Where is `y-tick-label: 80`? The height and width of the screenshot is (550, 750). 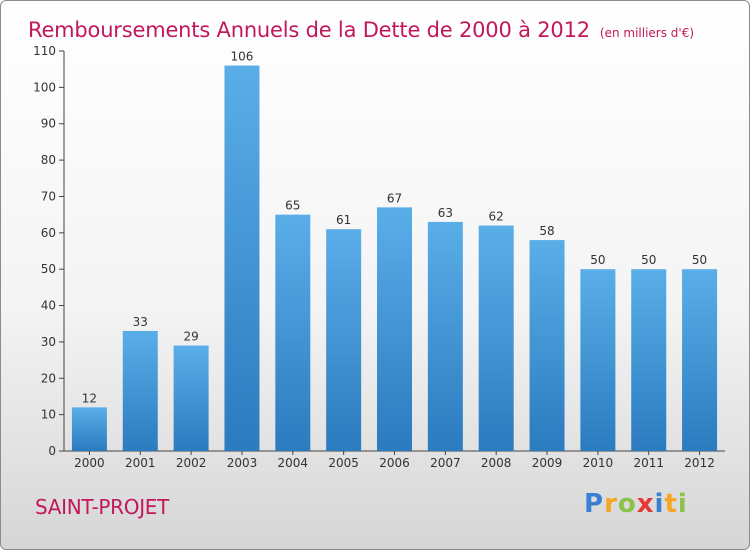 y-tick-label: 80 is located at coordinates (48, 160).